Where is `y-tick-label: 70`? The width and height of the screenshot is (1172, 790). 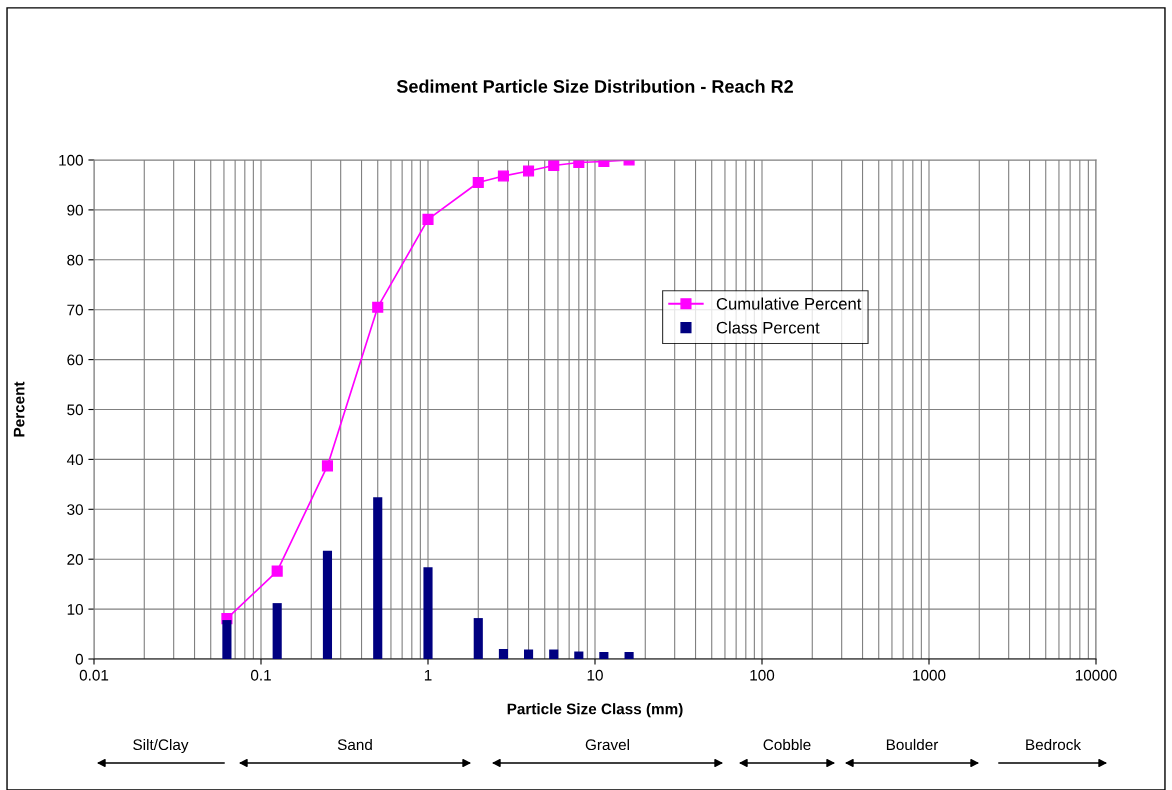
y-tick-label: 70 is located at coordinates (75, 310).